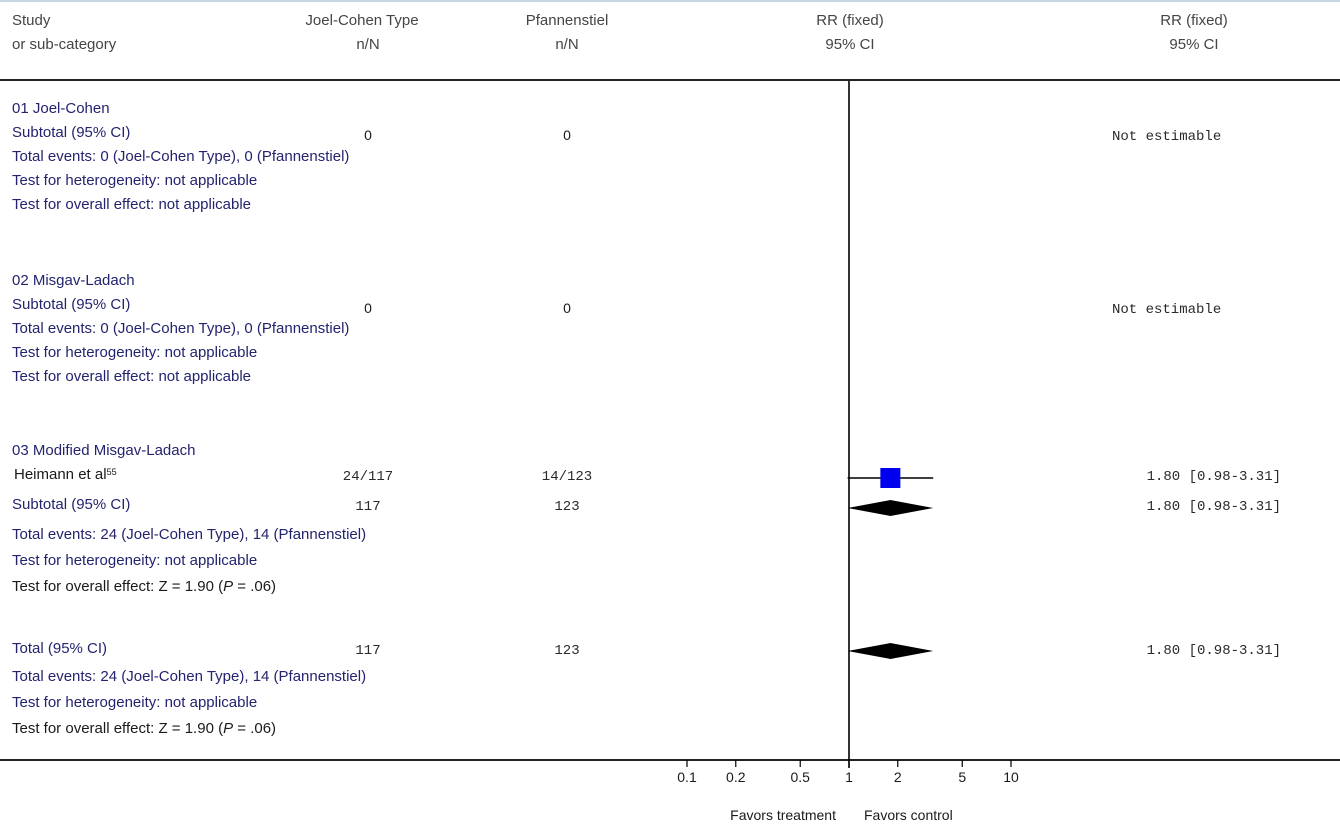 The image size is (1340, 826). Describe the element at coordinates (1213, 651) in the screenshot. I see `total-rr-value: 1.80 [0.98-3.31]` at that location.